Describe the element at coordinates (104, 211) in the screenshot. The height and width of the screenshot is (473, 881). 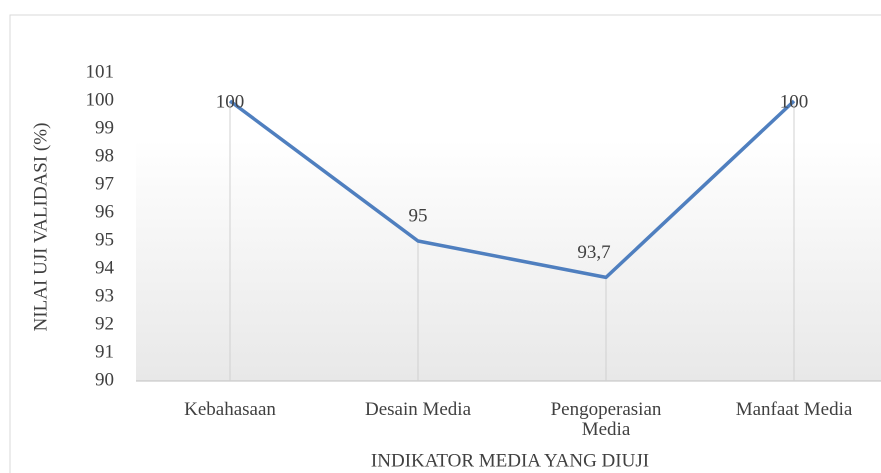
I see `y-tick-label: 96` at that location.